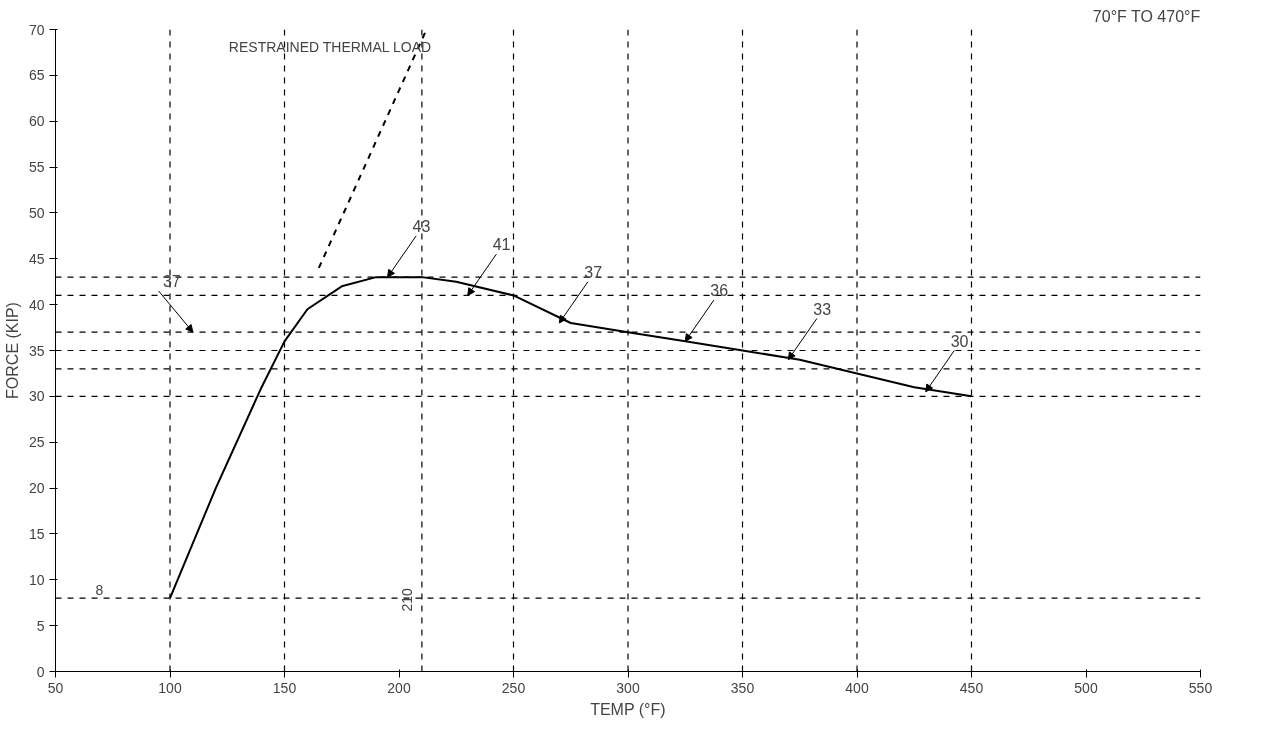 The width and height of the screenshot is (1286, 744). I want to click on x-tick-label: 450, so click(971, 687).